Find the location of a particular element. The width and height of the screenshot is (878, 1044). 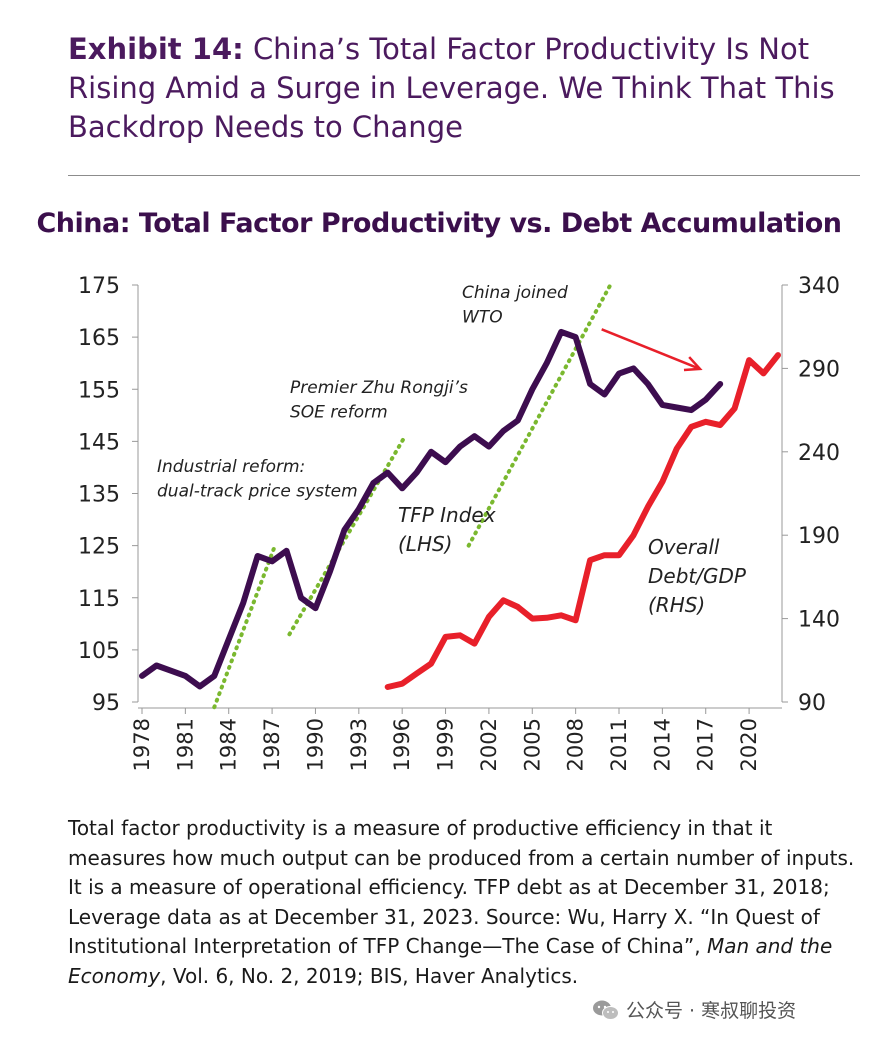

x-tick-label: 2011 is located at coordinates (619, 744).